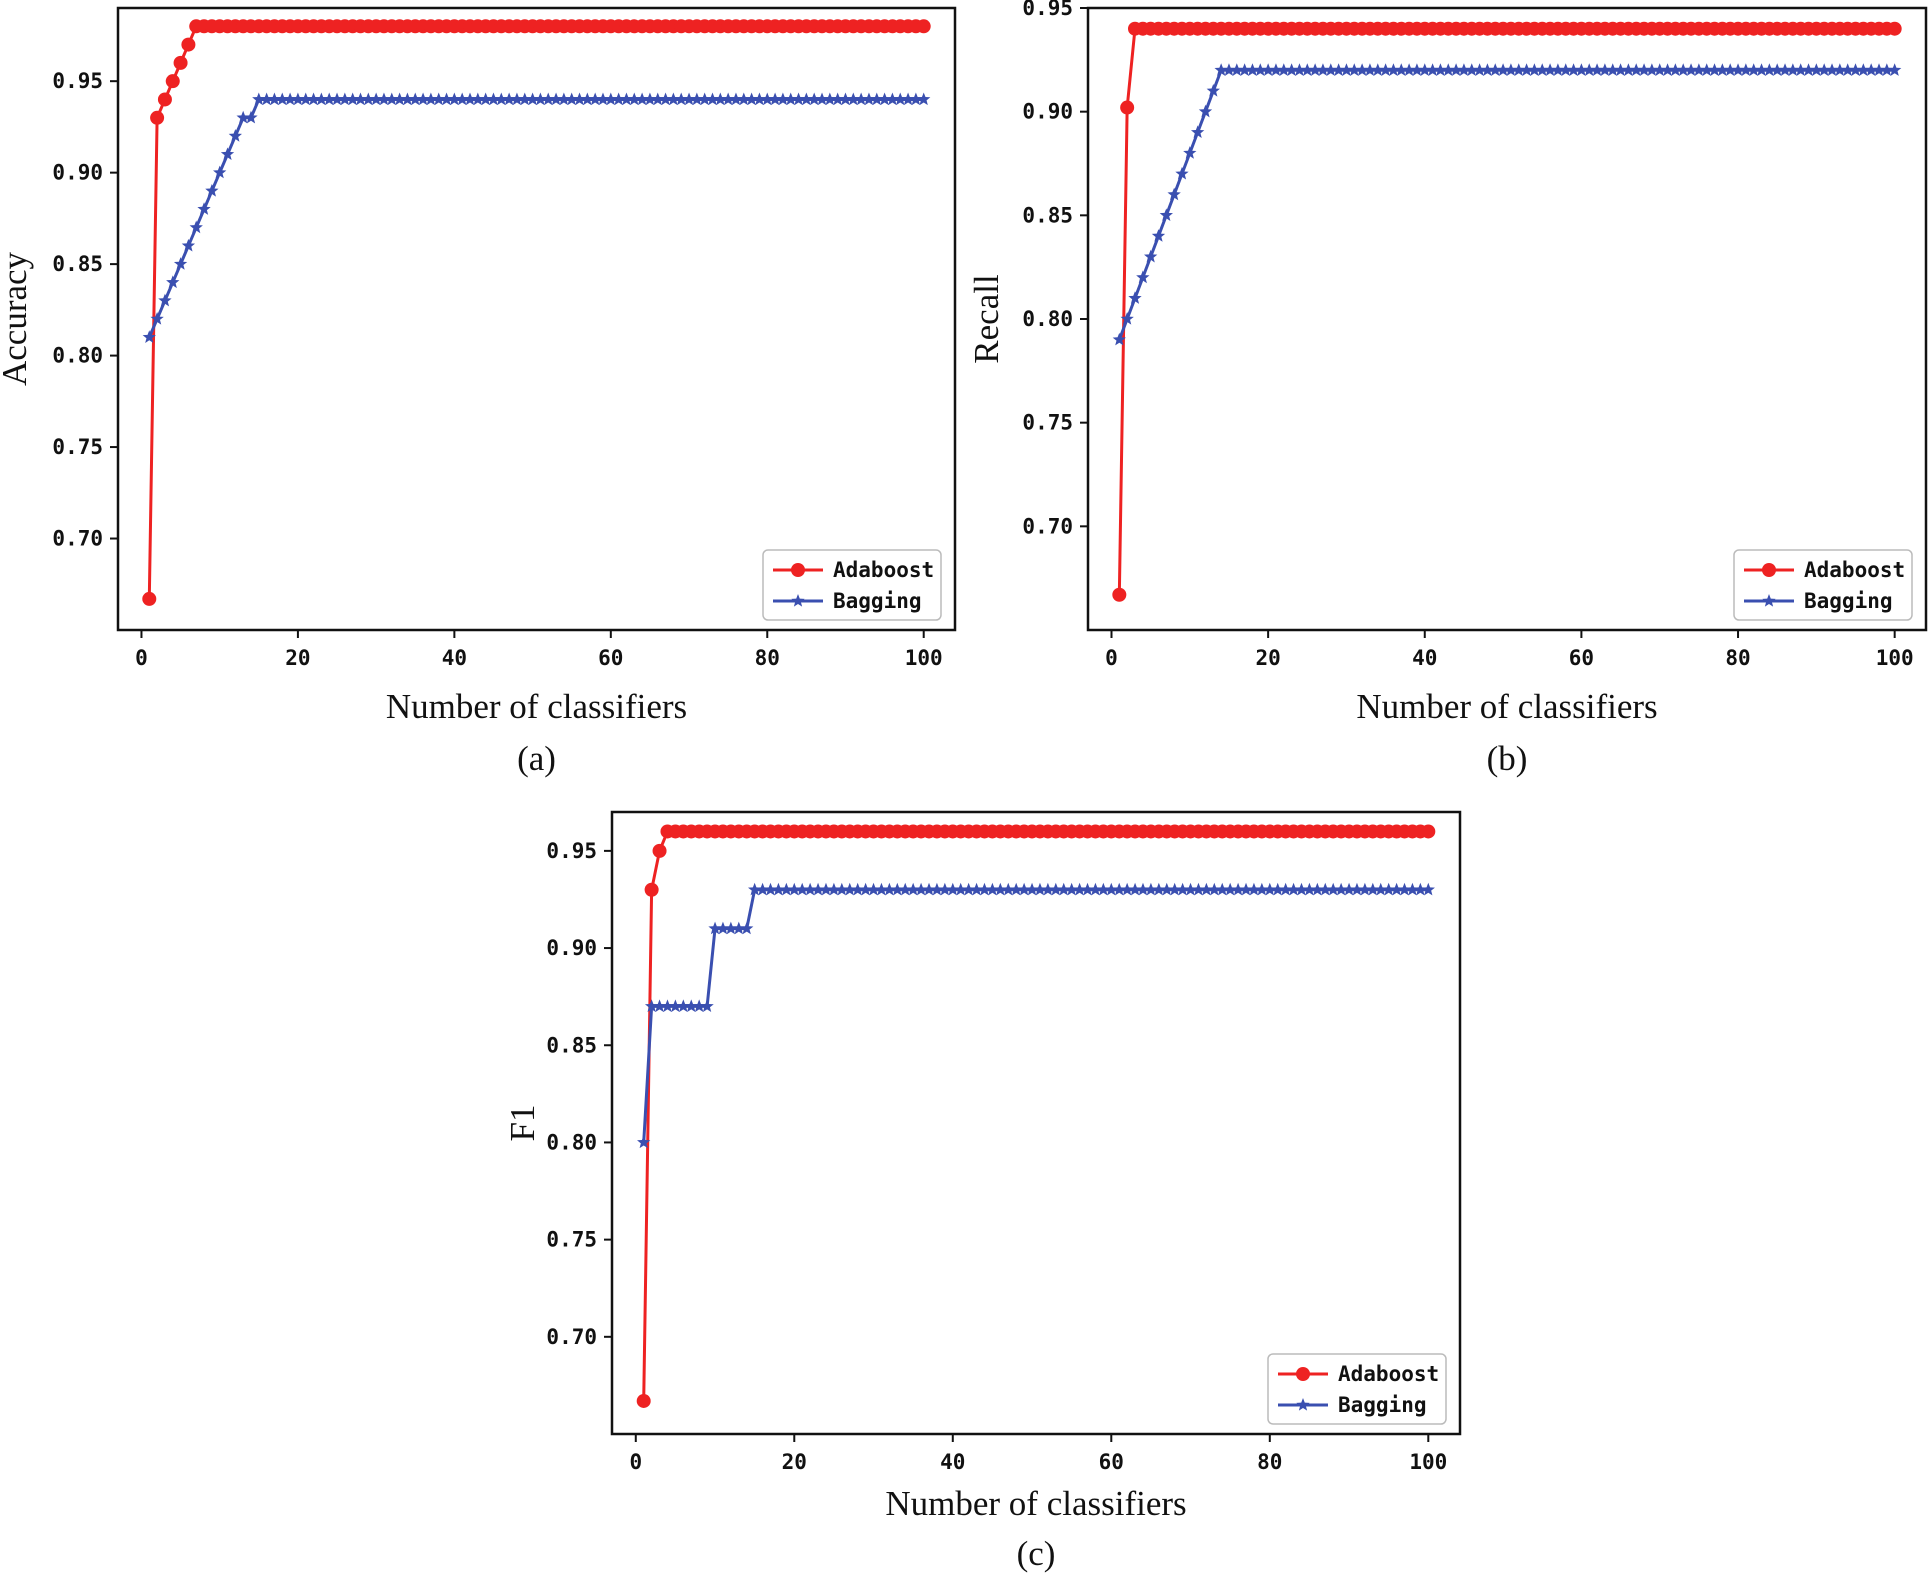  I want to click on chart-0-point-adaboost, so click(157, 117).